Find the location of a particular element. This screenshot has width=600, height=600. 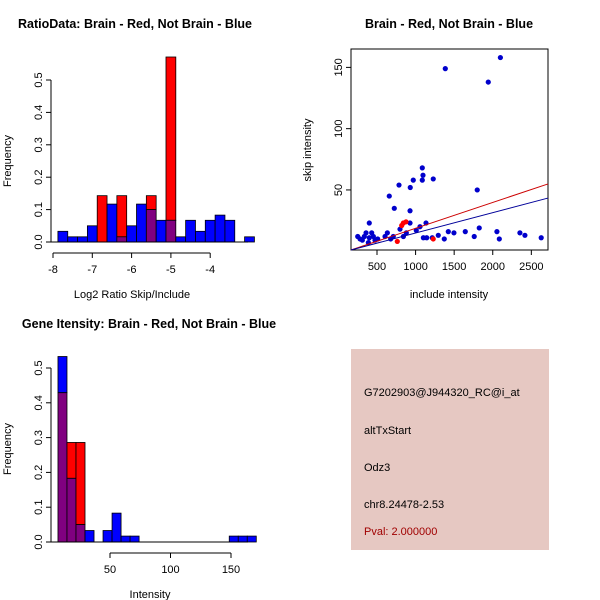

scatter-xlabel: include intensity is located at coordinates (449, 295).